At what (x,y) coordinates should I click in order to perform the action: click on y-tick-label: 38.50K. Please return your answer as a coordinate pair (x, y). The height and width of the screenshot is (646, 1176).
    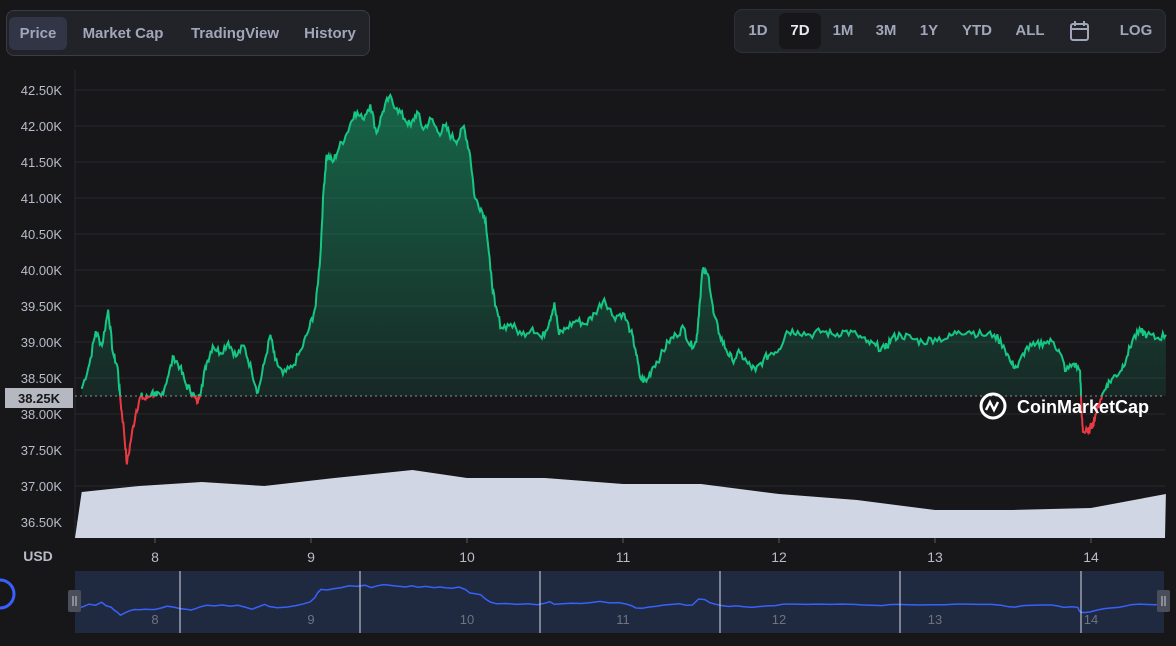
    Looking at the image, I should click on (42, 378).